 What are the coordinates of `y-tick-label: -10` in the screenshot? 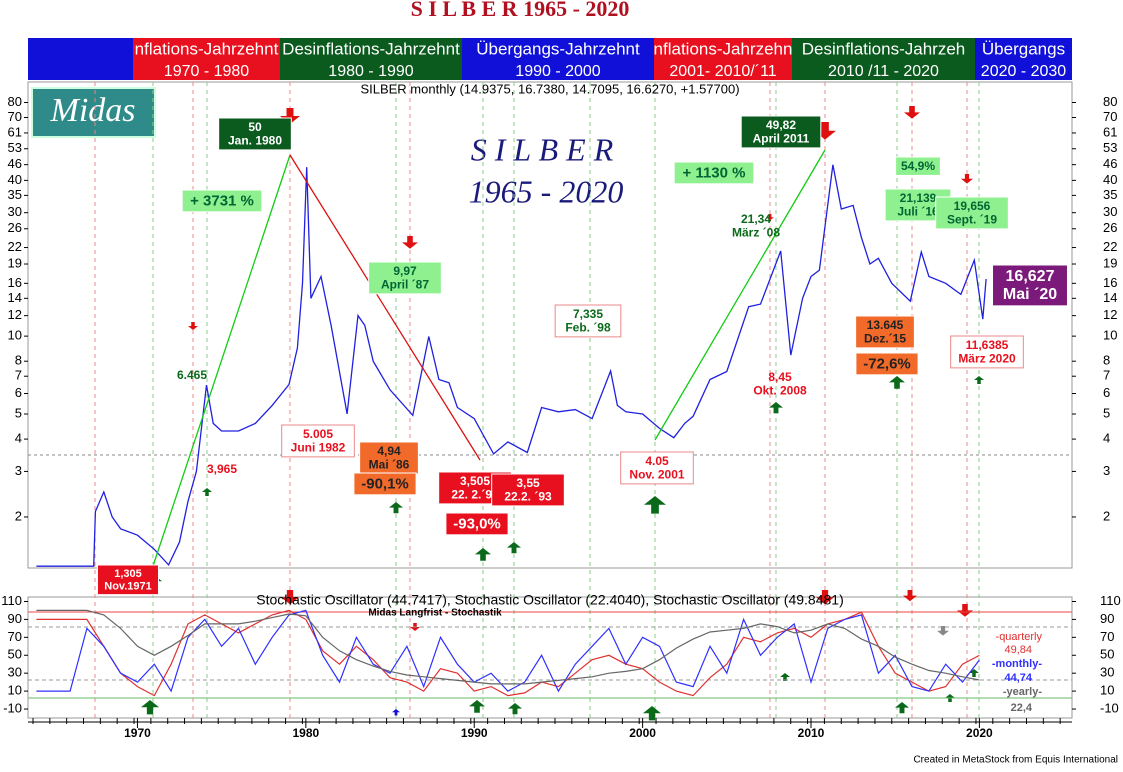 It's located at (12, 707).